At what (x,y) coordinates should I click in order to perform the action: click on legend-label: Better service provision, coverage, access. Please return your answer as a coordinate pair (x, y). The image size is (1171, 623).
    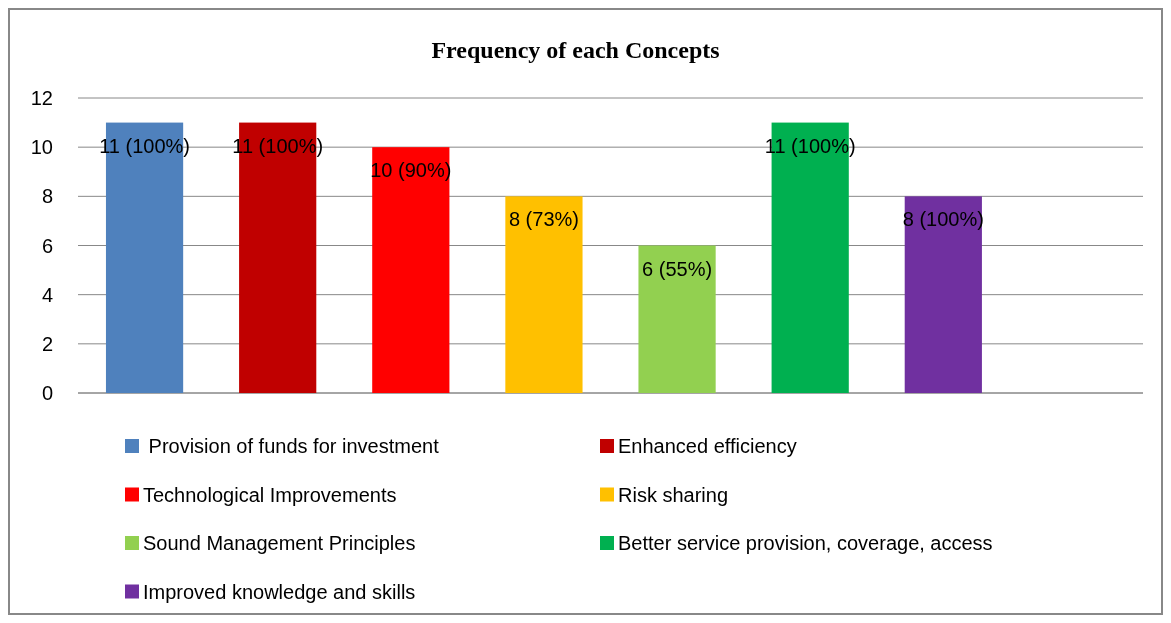
    Looking at the image, I should click on (805, 543).